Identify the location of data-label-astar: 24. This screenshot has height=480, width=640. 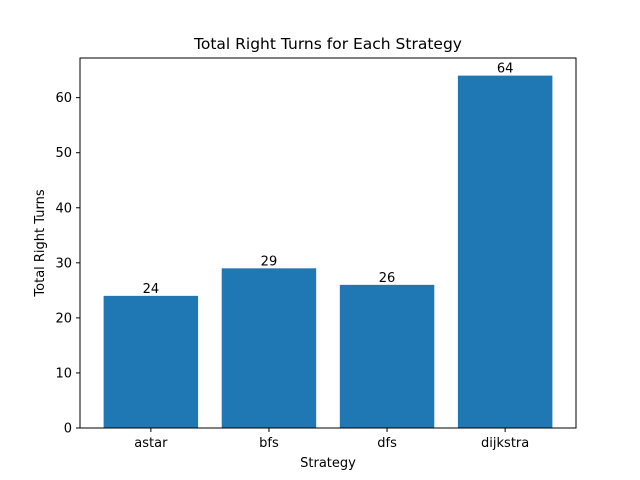
(151, 289).